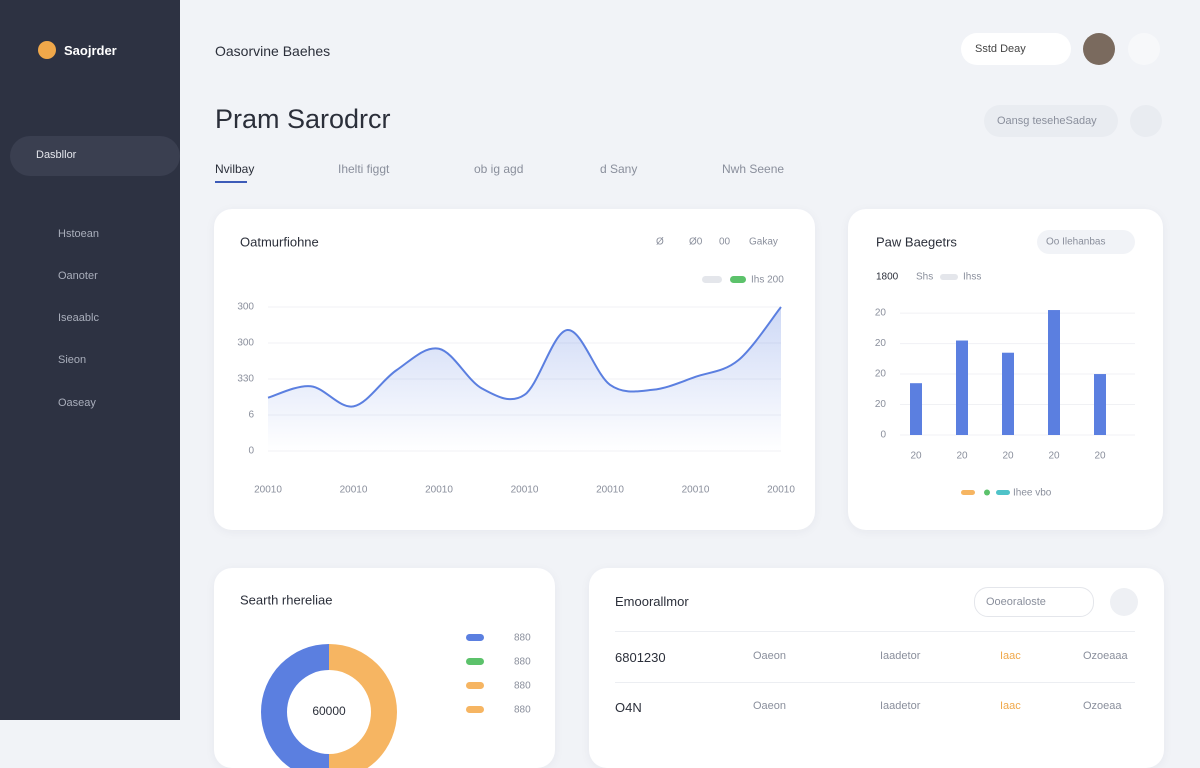 Image resolution: width=1200 pixels, height=768 pixels. I want to click on table-cell: 6801230, so click(640, 657).